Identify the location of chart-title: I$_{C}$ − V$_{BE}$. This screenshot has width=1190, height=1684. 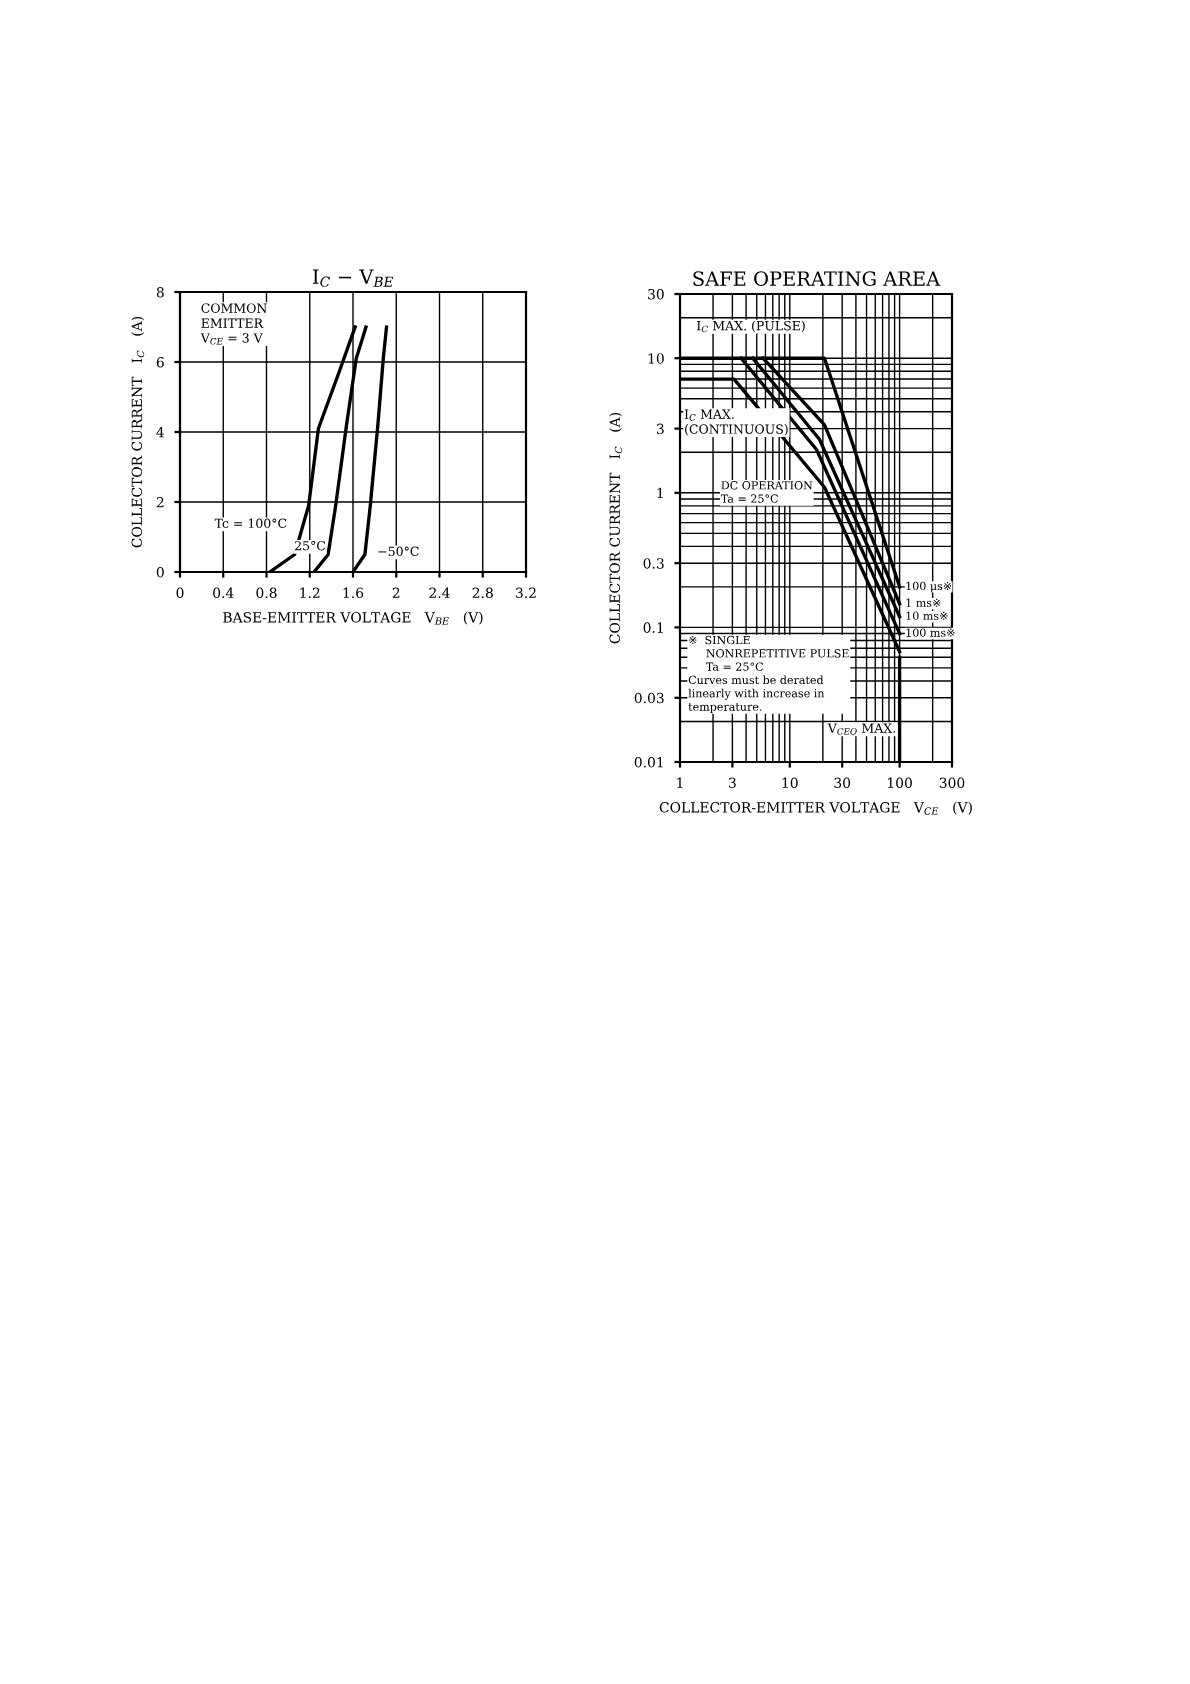
(353, 278).